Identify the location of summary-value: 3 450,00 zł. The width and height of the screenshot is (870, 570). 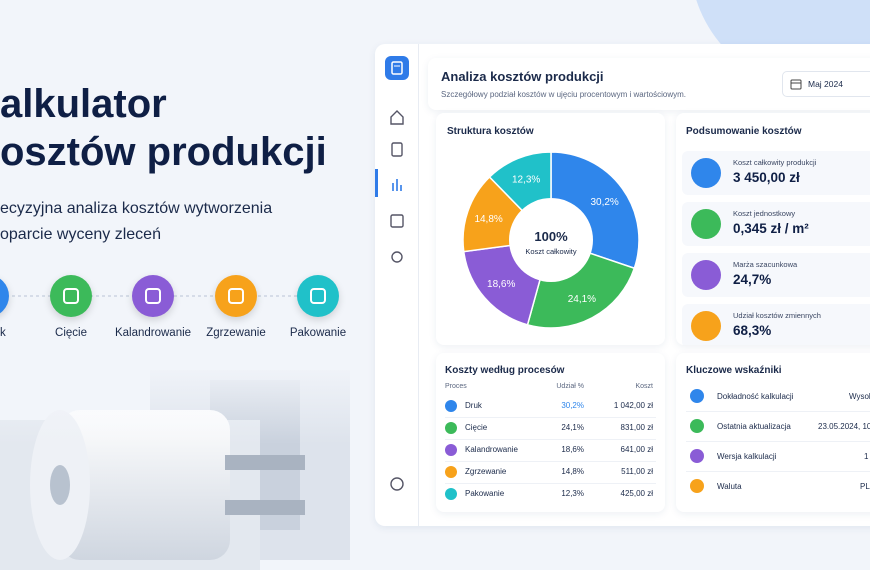
(766, 177).